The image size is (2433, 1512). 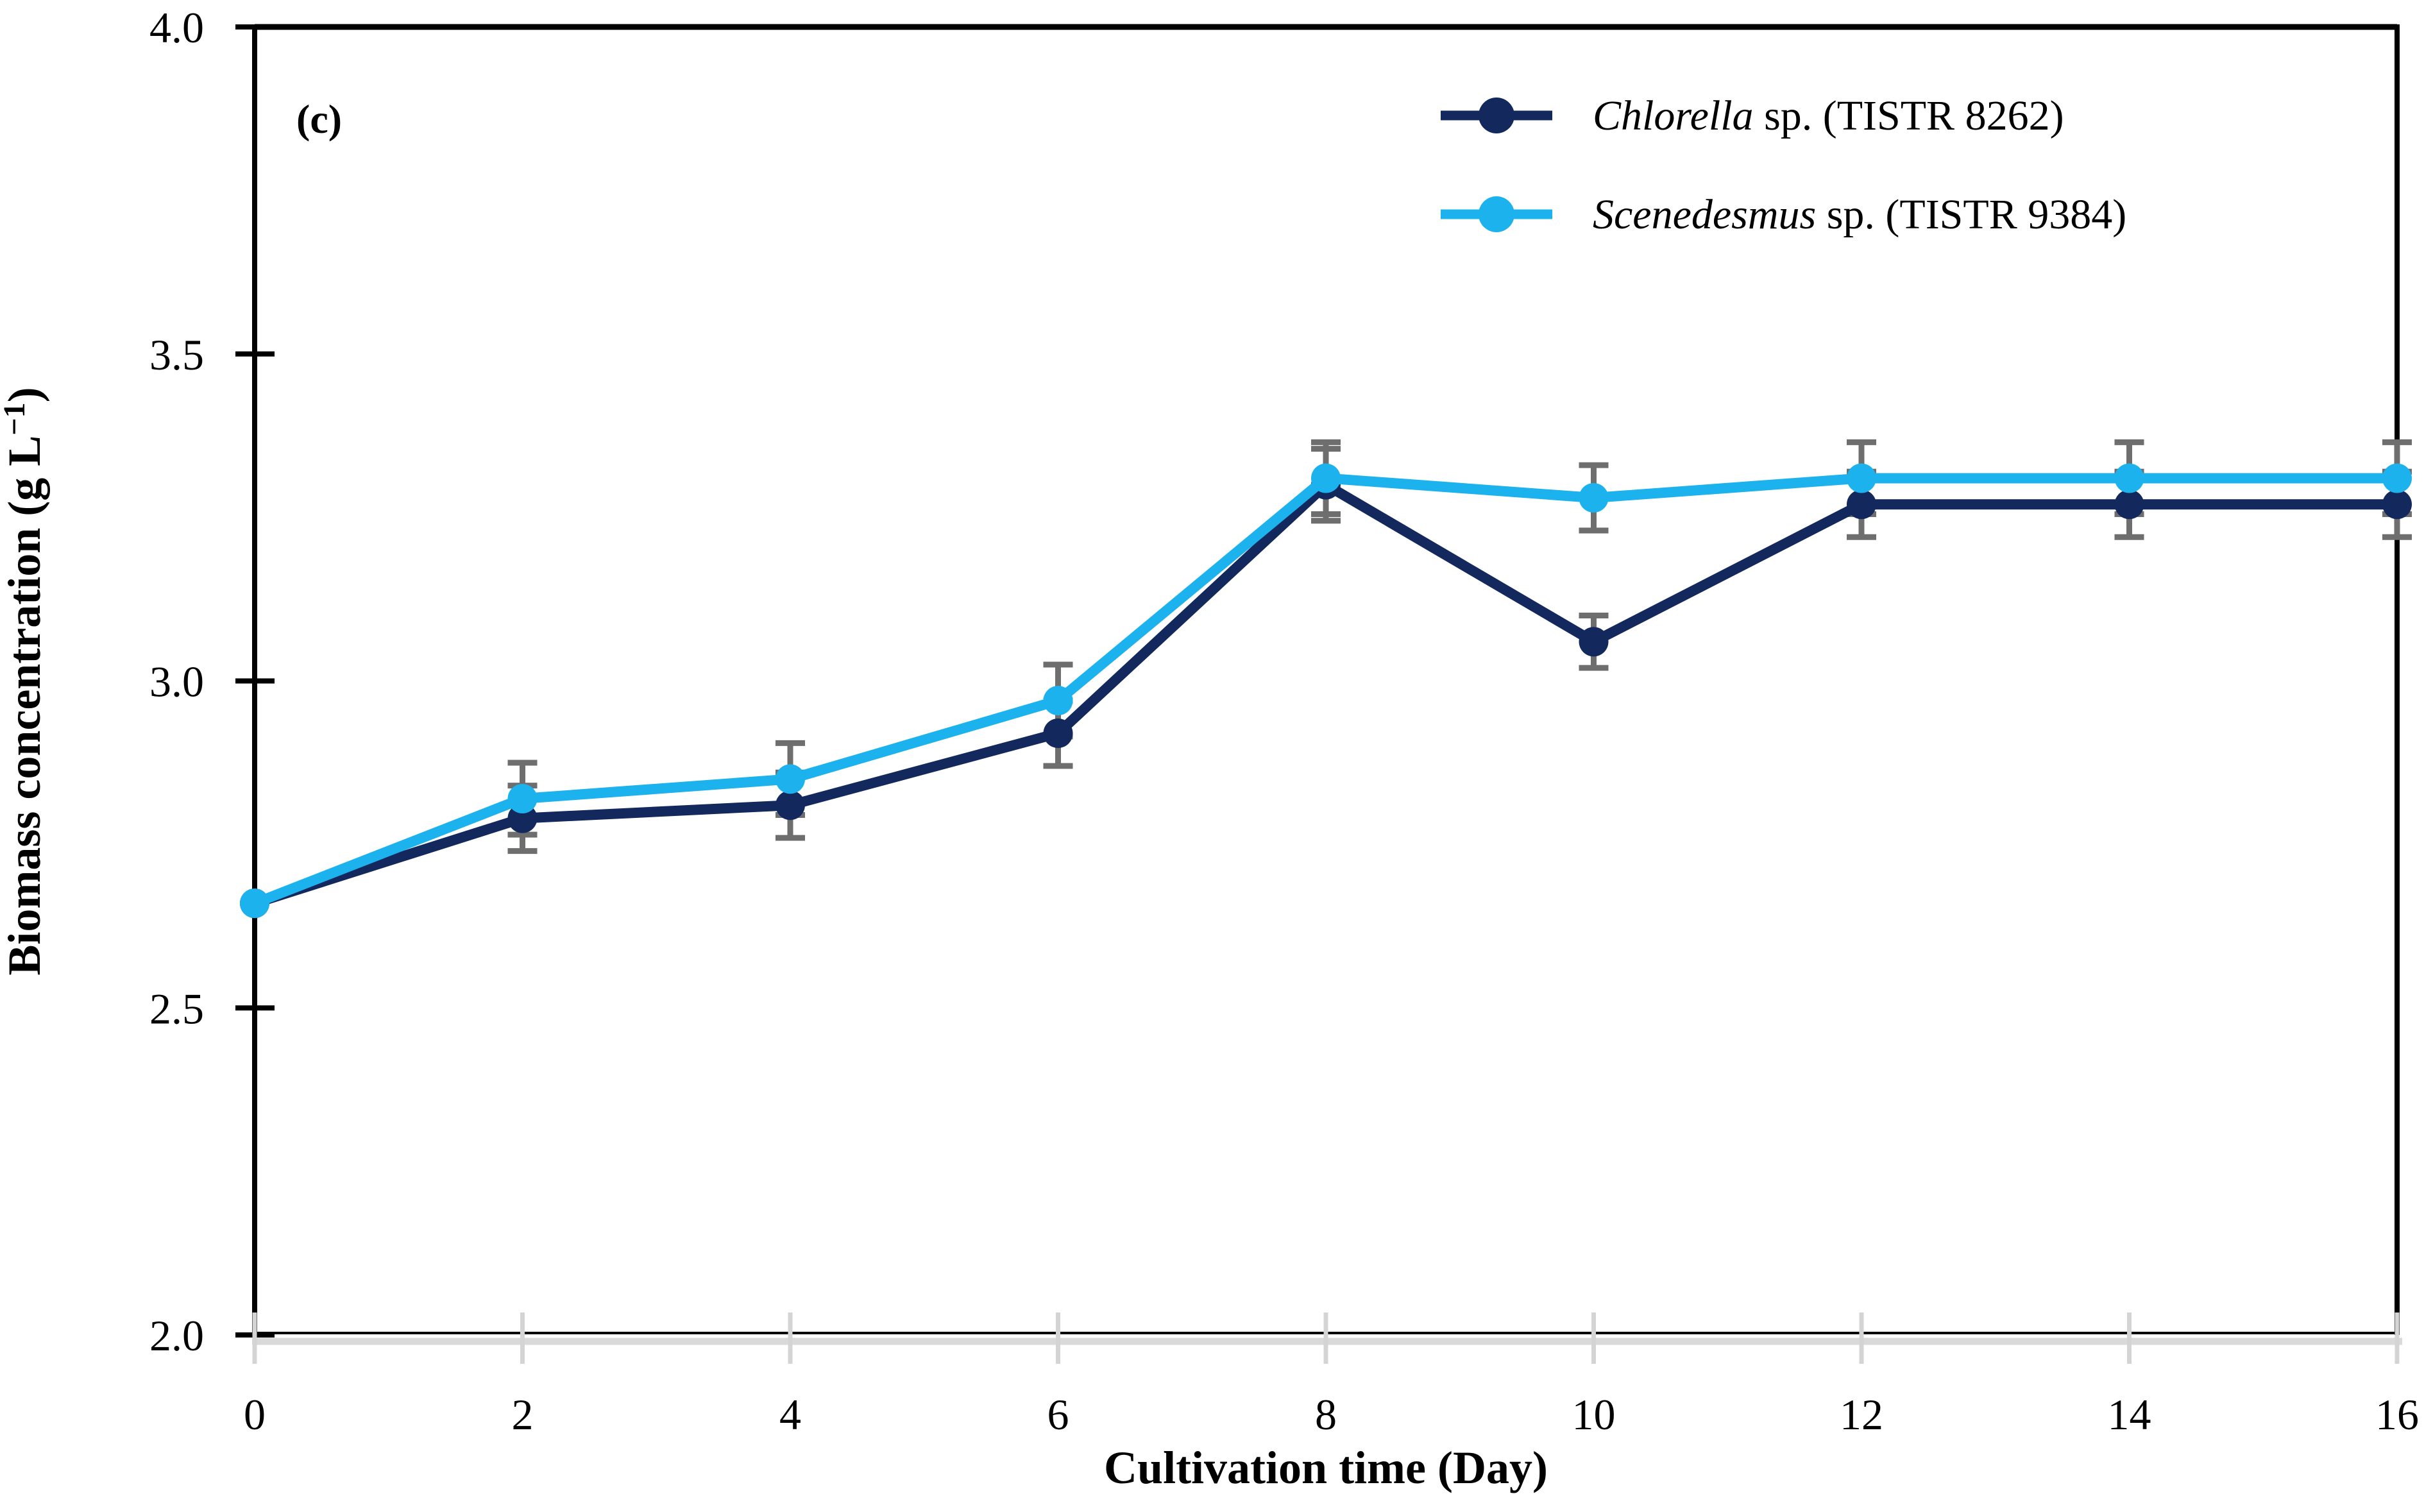 What do you see at coordinates (176, 354) in the screenshot?
I see `y-tick-label-3.5: 3.5` at bounding box center [176, 354].